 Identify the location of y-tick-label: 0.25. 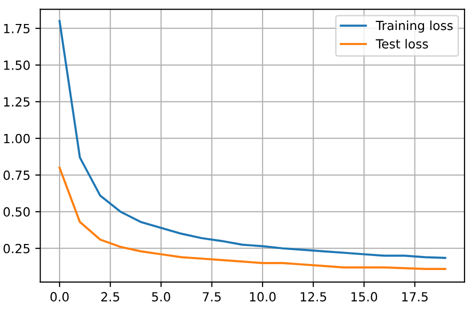
(17, 249).